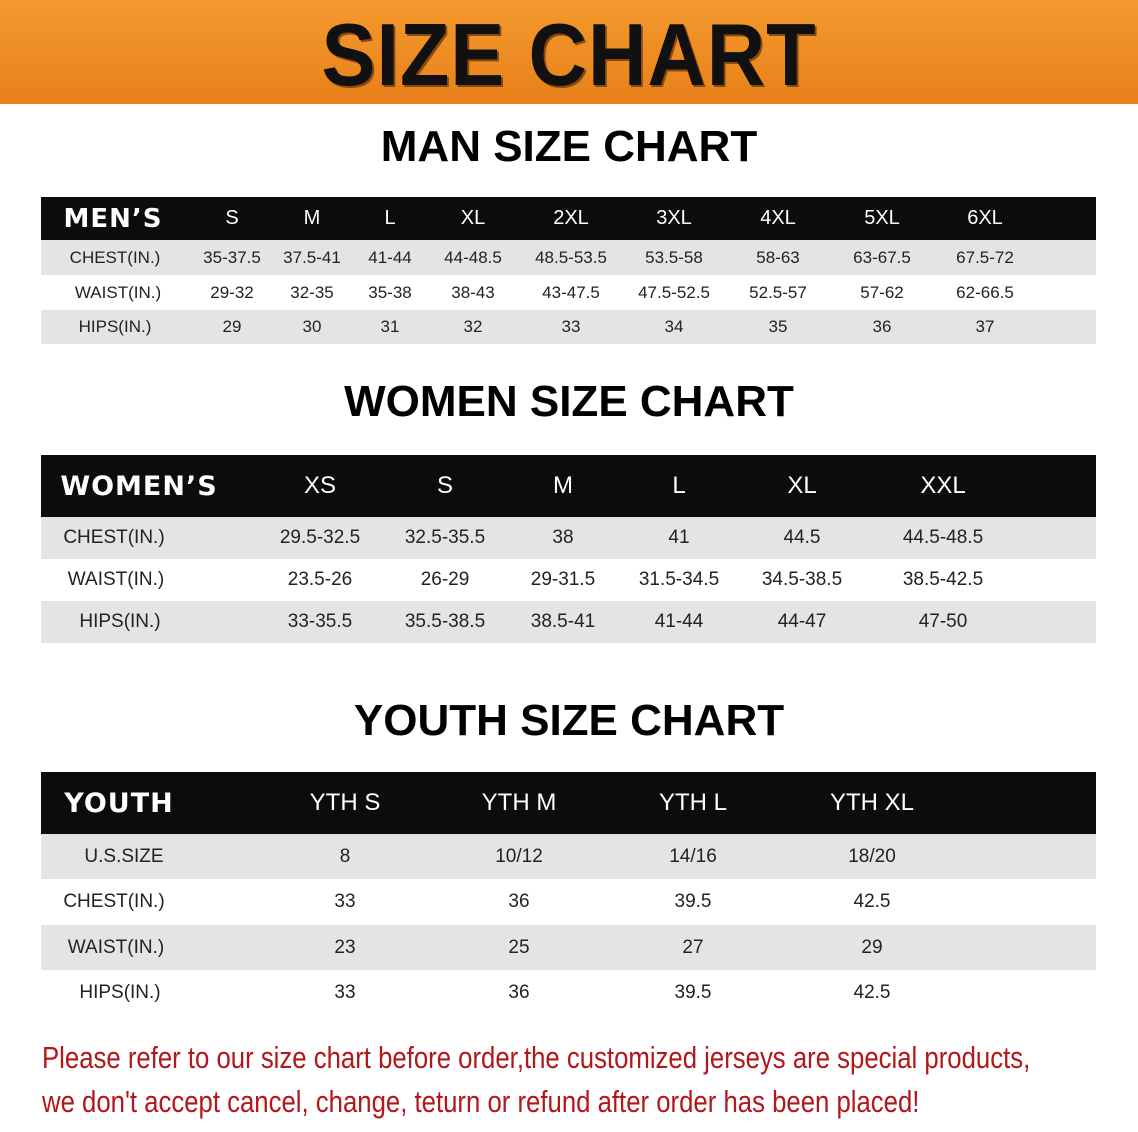 Image resolution: width=1138 pixels, height=1132 pixels. I want to click on measurement-value: 34.5-38.5, so click(802, 579).